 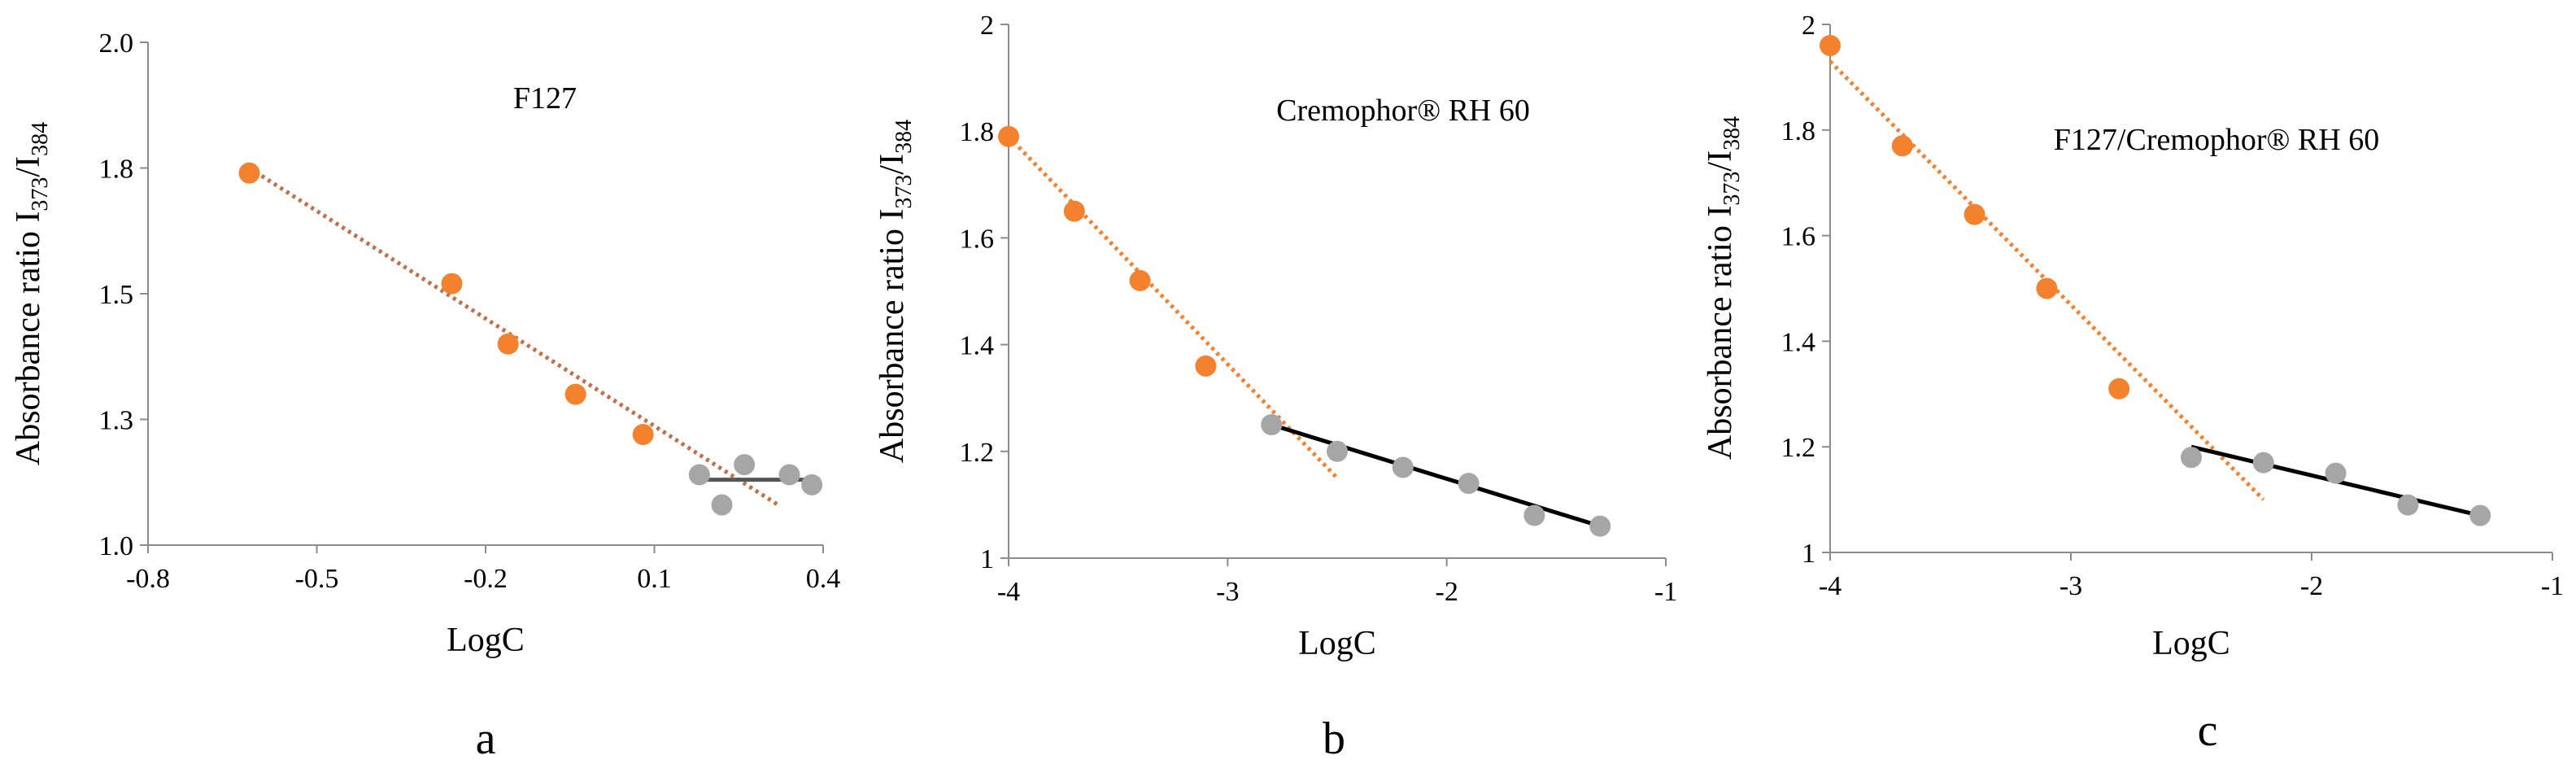 I want to click on x-tick-label: -0.2, so click(x=486, y=579).